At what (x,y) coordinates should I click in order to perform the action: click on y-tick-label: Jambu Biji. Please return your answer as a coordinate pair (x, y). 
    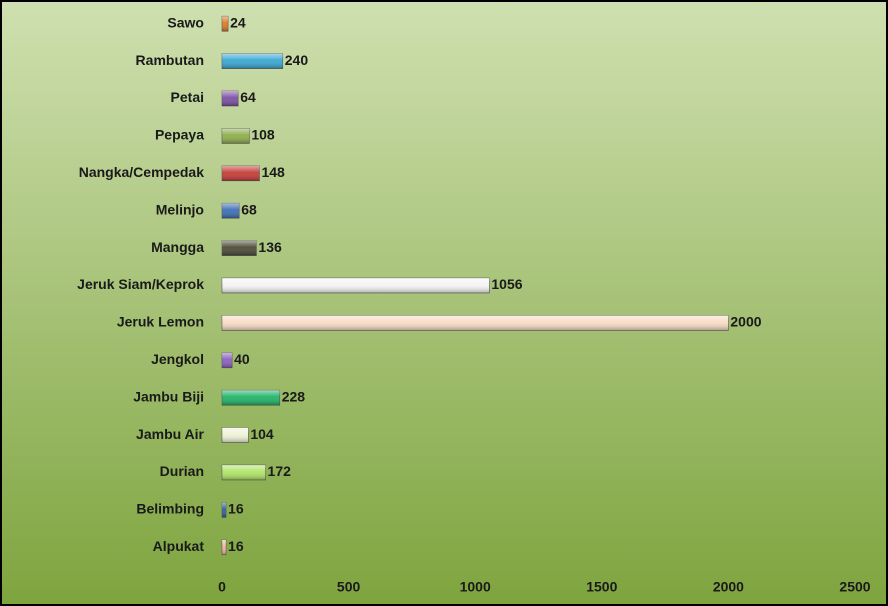
    Looking at the image, I should click on (168, 396).